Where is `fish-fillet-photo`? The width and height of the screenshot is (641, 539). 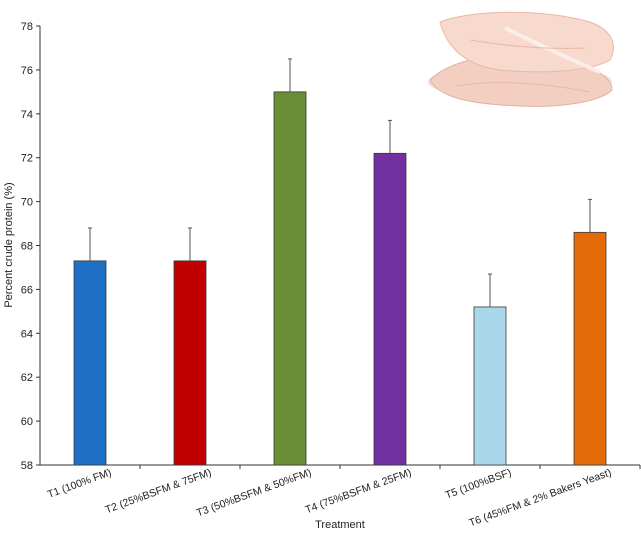
fish-fillet-photo is located at coordinates (521, 59).